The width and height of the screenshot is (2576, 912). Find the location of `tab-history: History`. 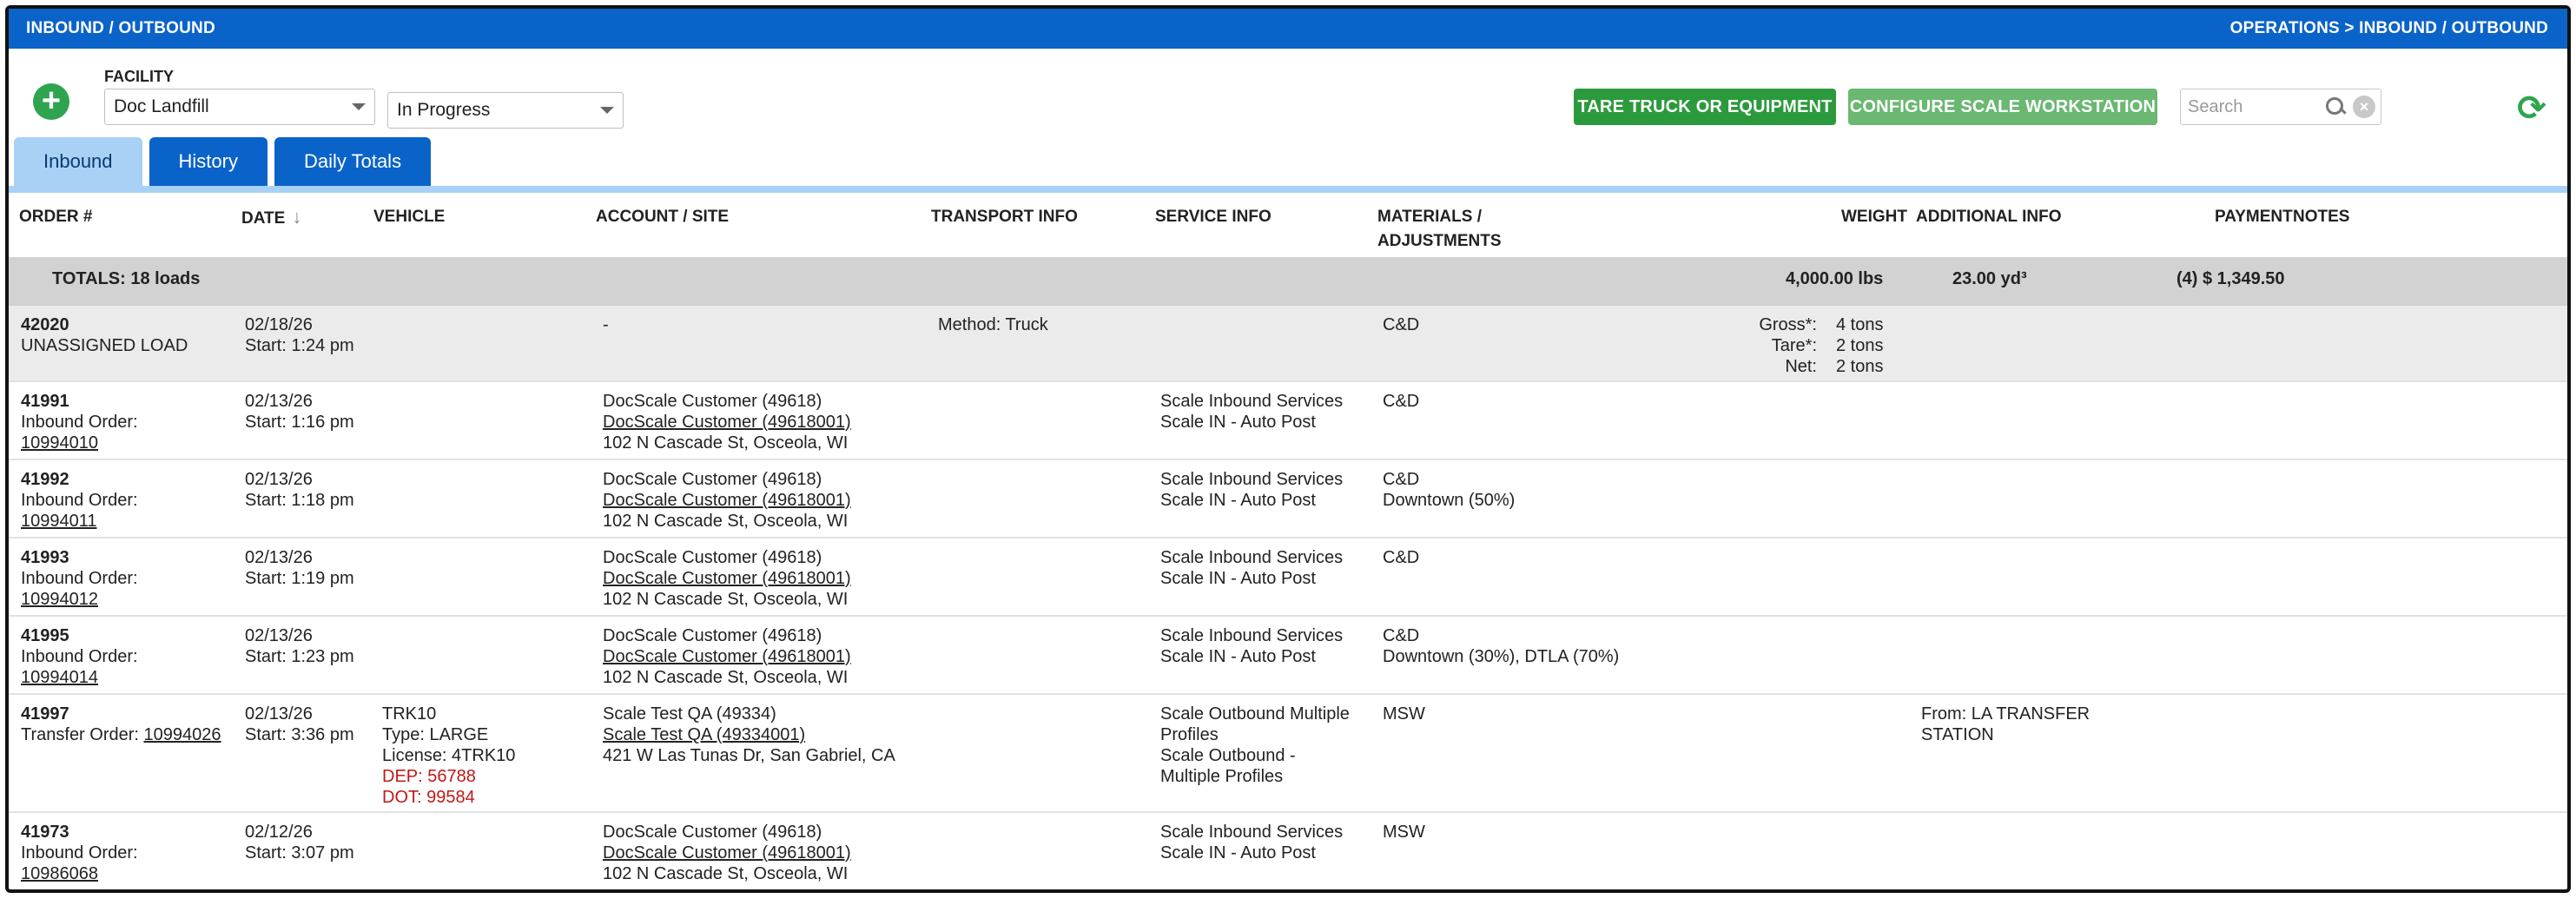

tab-history: History is located at coordinates (208, 161).